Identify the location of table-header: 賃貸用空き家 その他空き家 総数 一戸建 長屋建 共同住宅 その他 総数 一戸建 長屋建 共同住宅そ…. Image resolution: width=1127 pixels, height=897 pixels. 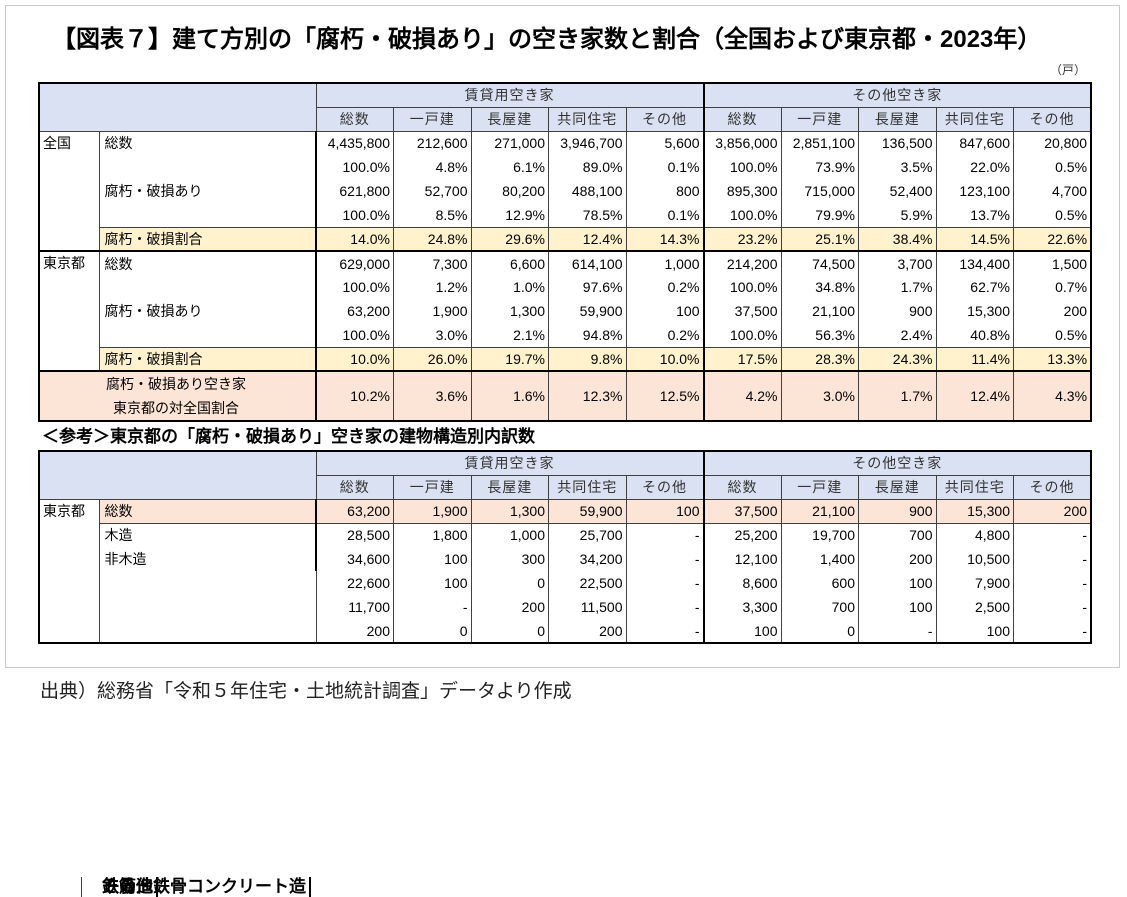
(565, 107).